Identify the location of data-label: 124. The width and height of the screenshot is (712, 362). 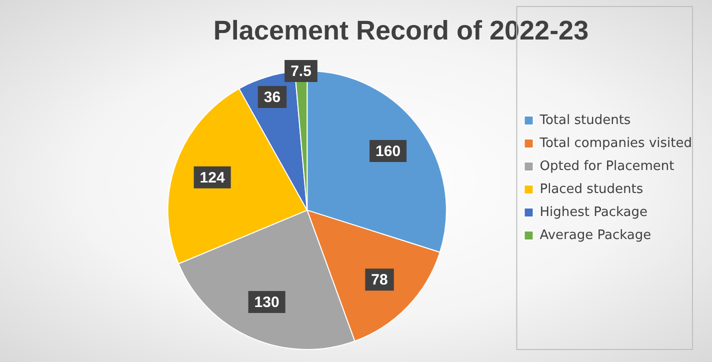
(213, 178).